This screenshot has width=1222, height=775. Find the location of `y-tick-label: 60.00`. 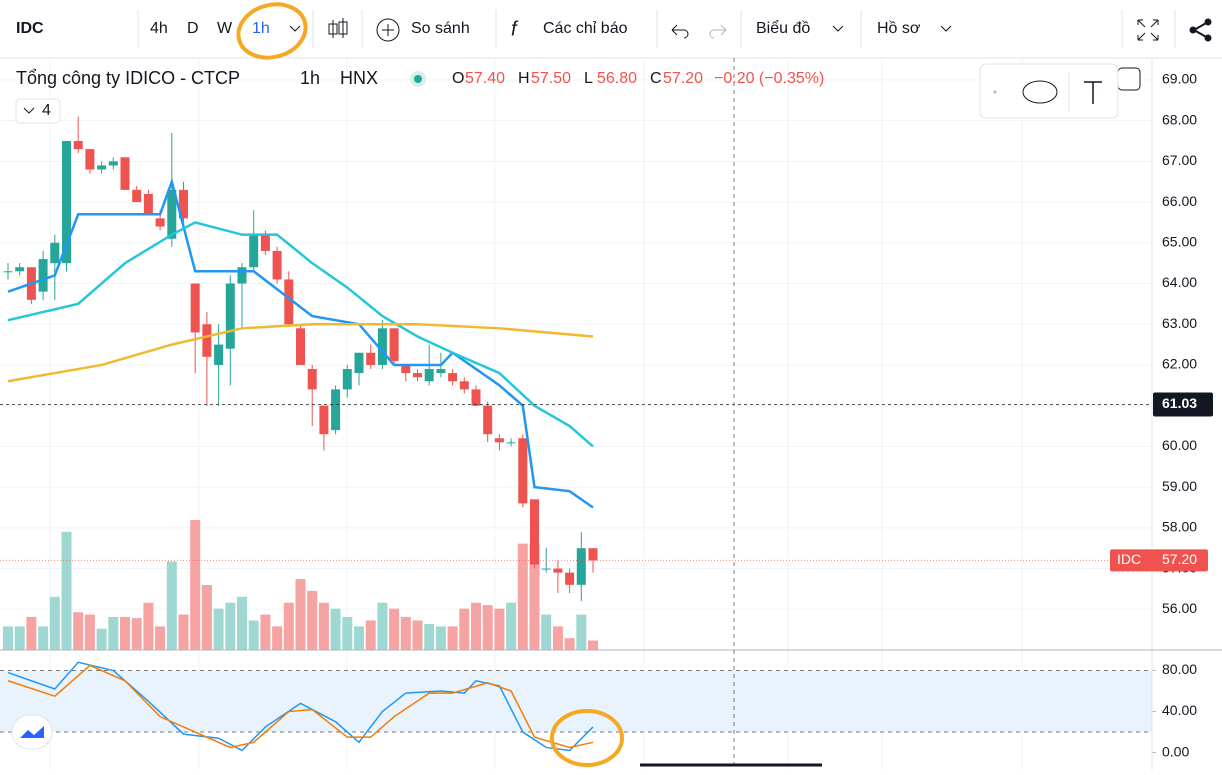

y-tick-label: 60.00 is located at coordinates (1179, 445).